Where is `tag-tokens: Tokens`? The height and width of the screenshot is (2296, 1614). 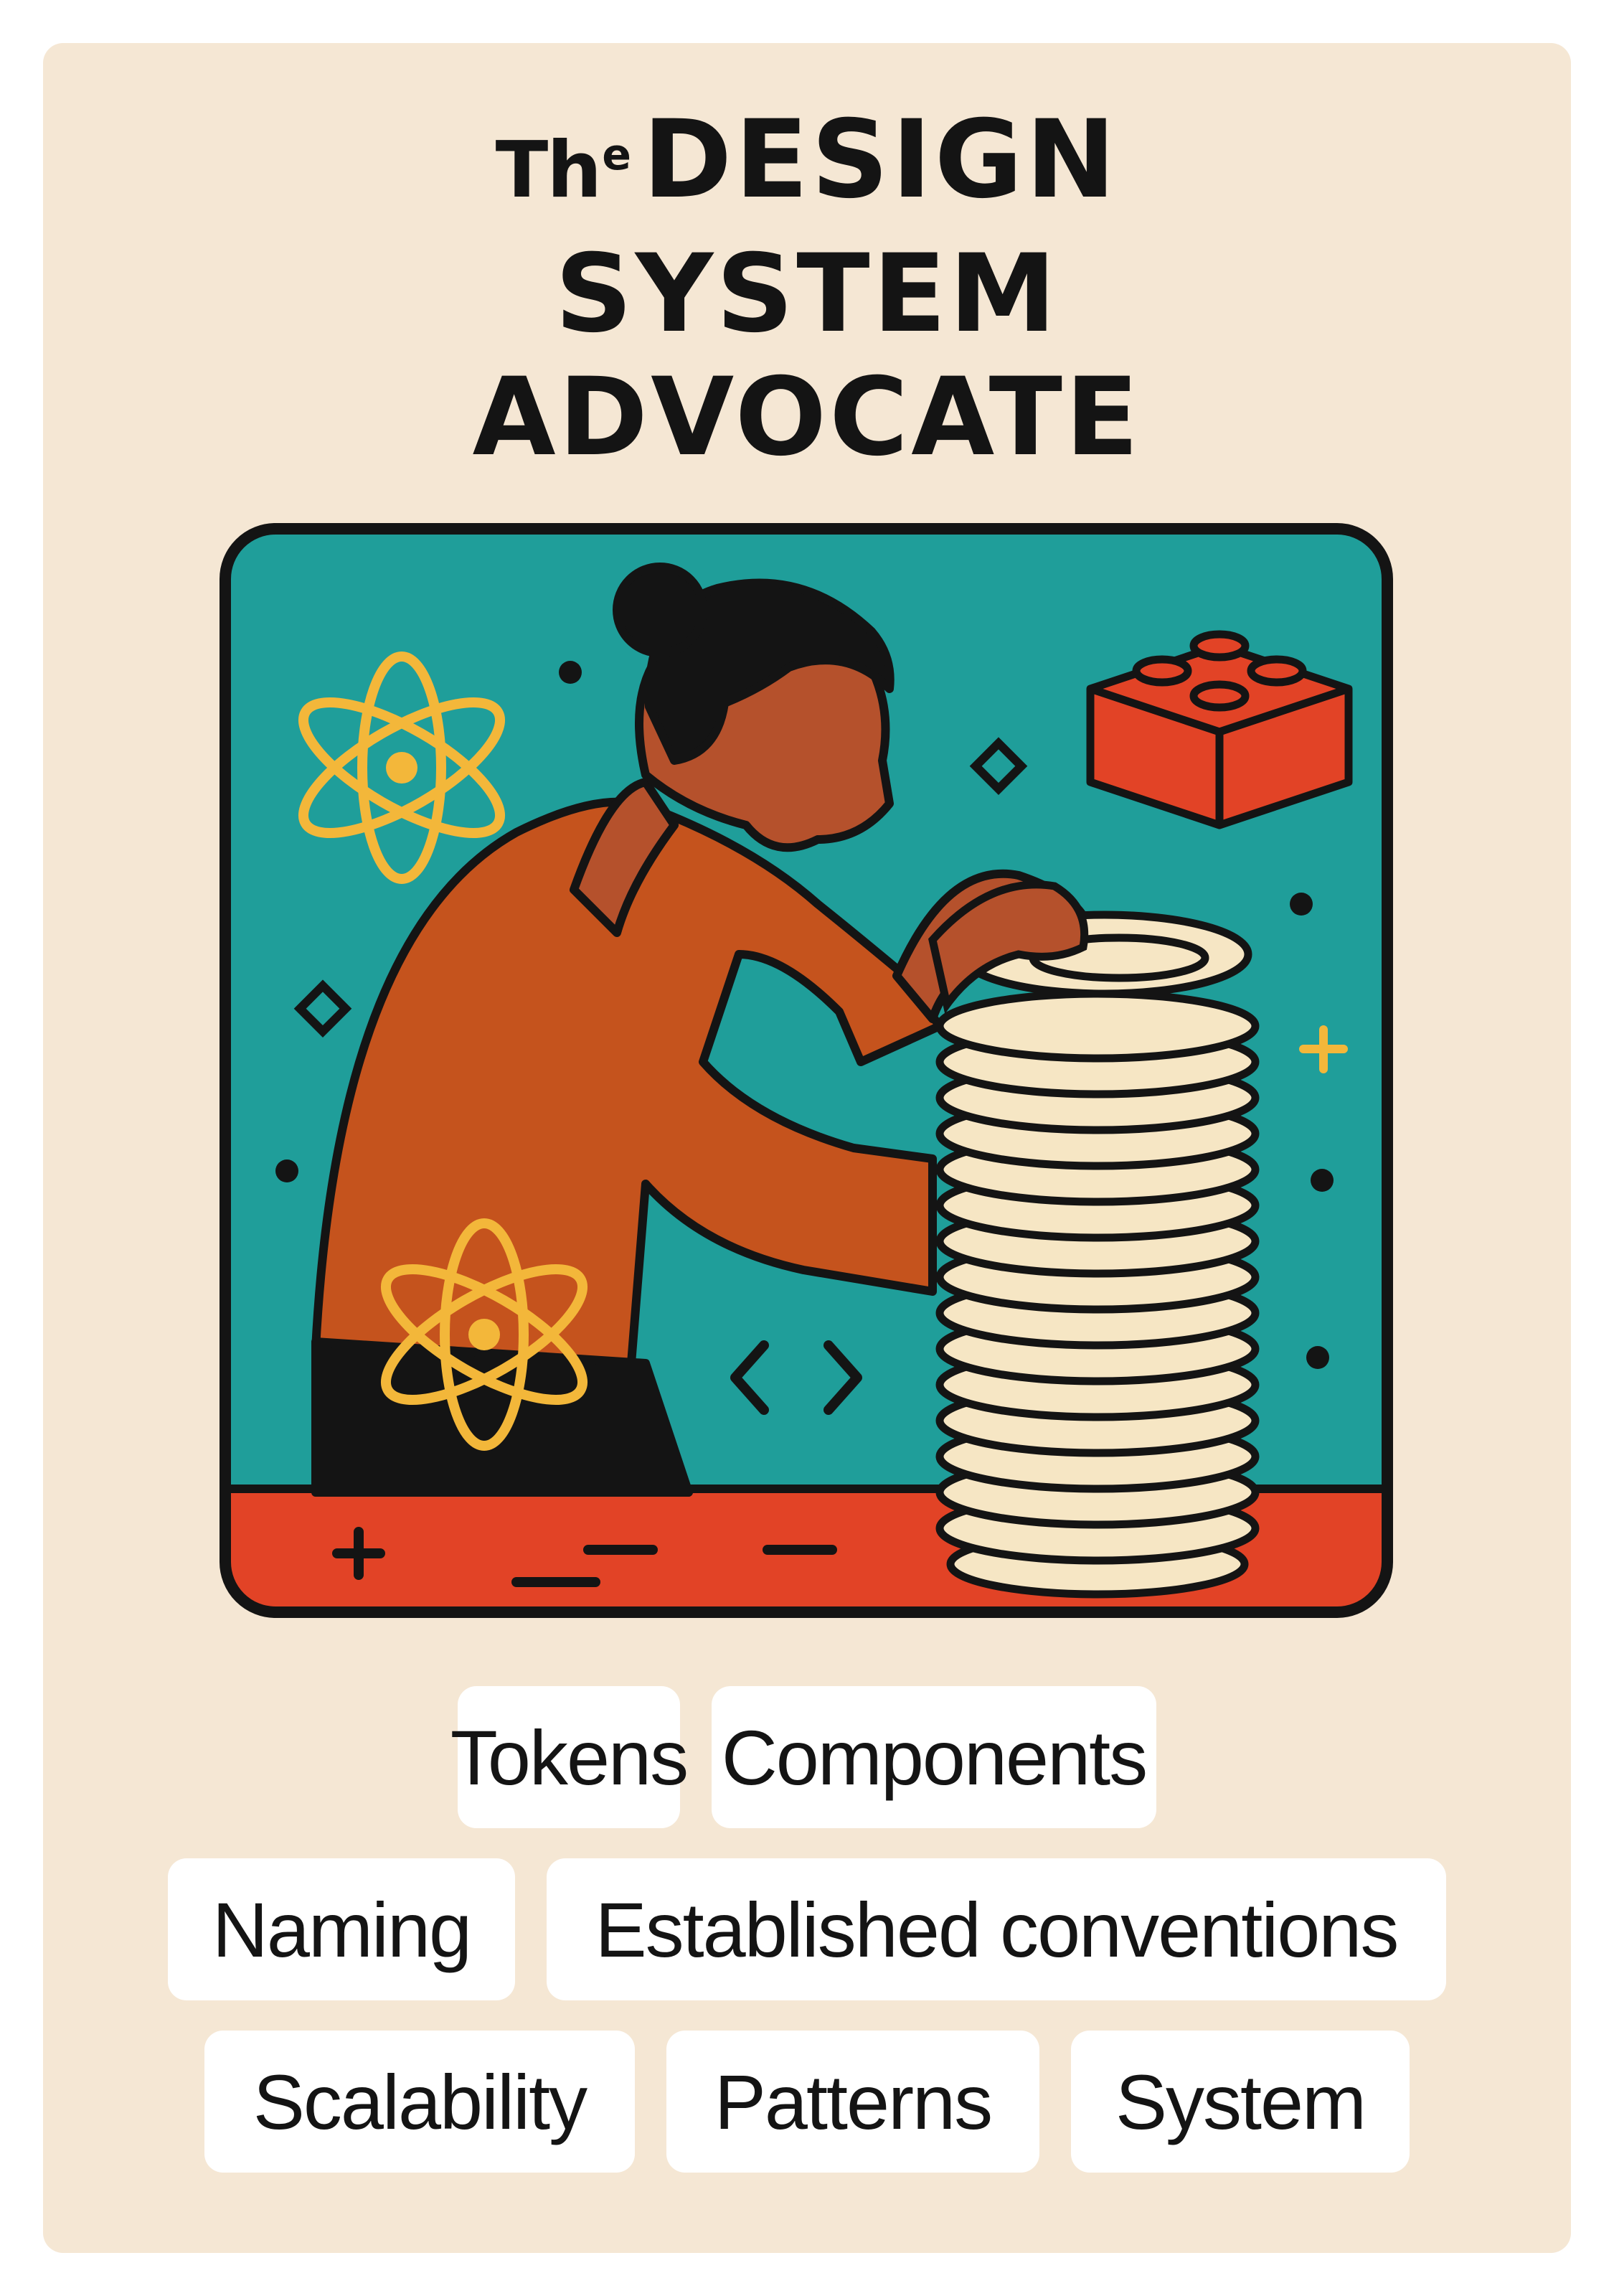 tag-tokens: Tokens is located at coordinates (569, 1757).